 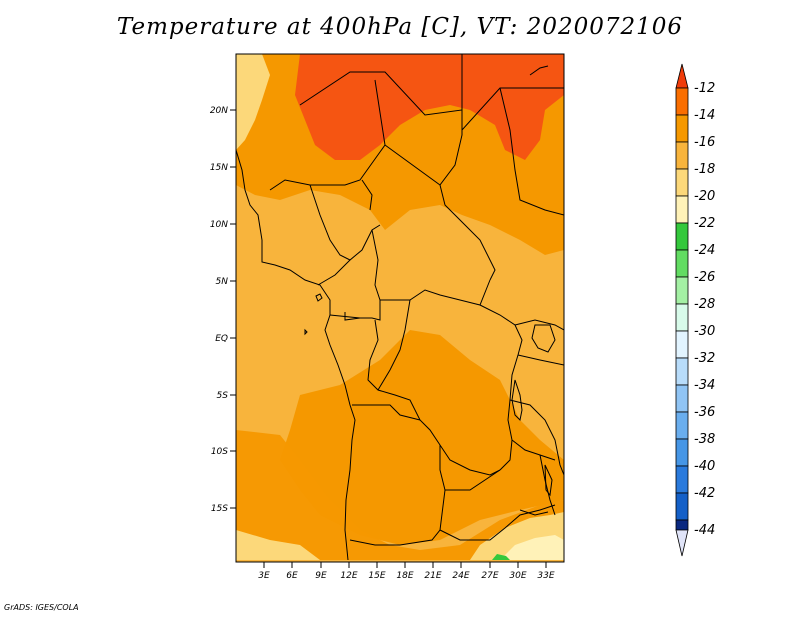 What do you see at coordinates (704, 115) in the screenshot?
I see `colorbar-label-2: -14` at bounding box center [704, 115].